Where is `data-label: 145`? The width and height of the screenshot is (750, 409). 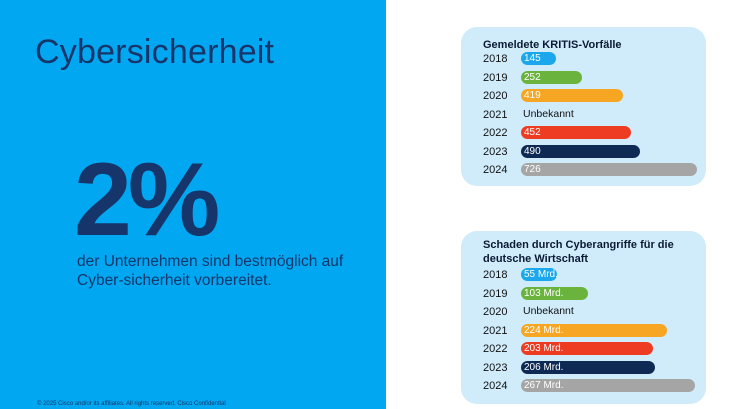
data-label: 145 is located at coordinates (532, 58).